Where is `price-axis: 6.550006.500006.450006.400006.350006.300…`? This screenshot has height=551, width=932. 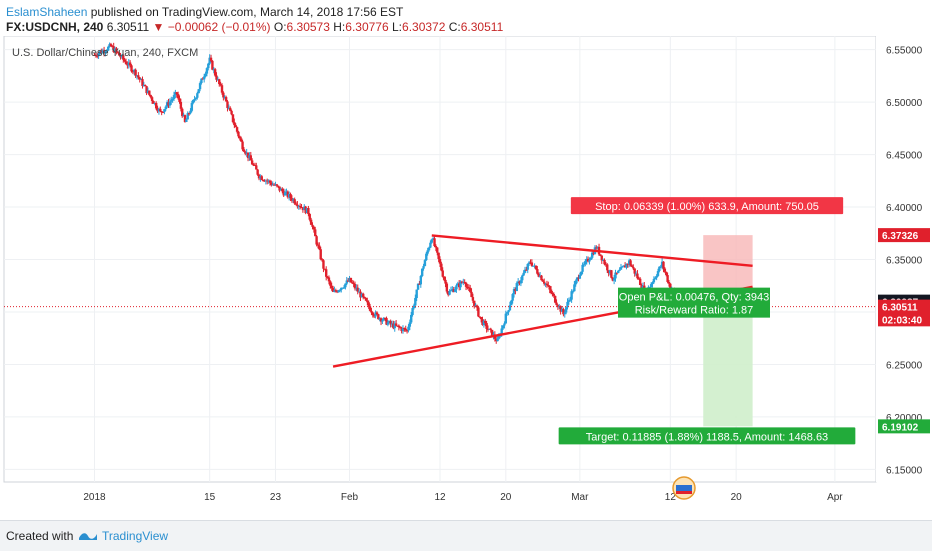 price-axis: 6.550006.500006.450006.400006.350006.300… is located at coordinates (904, 259).